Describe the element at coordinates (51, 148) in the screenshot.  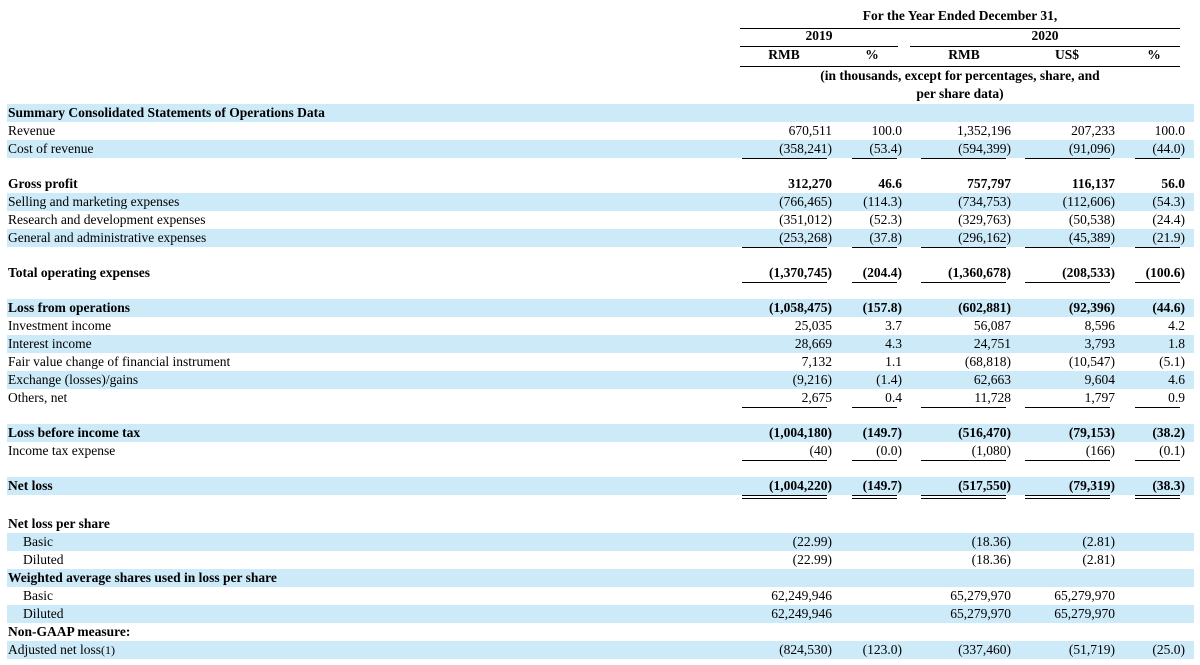
I see `row-label: Cost of revenue` at that location.